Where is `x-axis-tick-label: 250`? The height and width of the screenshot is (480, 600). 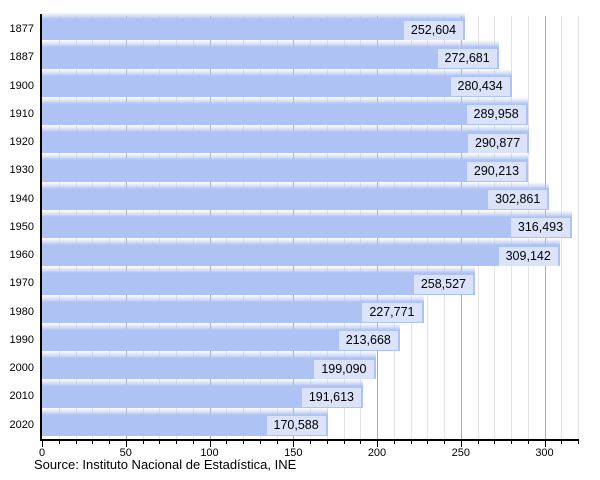
x-axis-tick-label: 250 is located at coordinates (460, 453).